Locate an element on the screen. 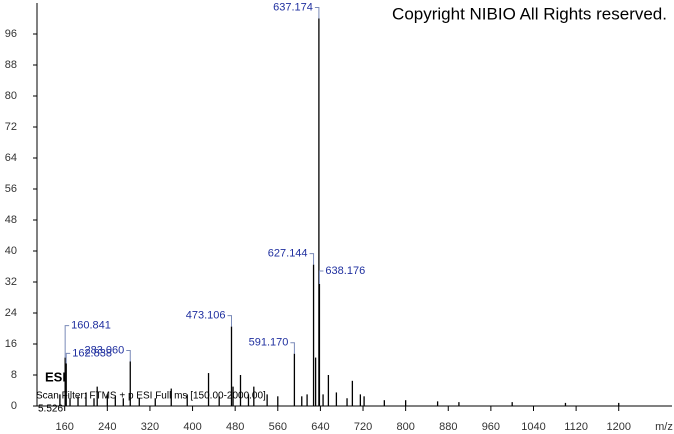  x-tick-label: 800 is located at coordinates (405, 427).